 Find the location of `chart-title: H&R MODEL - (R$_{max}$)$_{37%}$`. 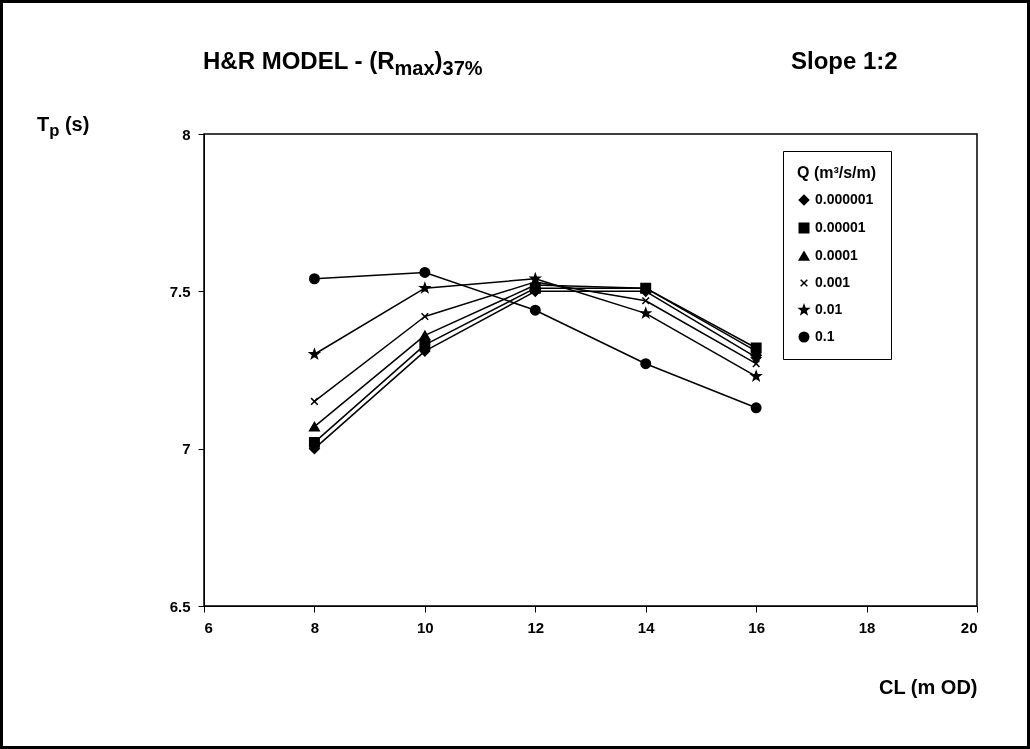

chart-title: H&R MODEL - (R$_{max}$)$_{37%}$ is located at coordinates (343, 63).